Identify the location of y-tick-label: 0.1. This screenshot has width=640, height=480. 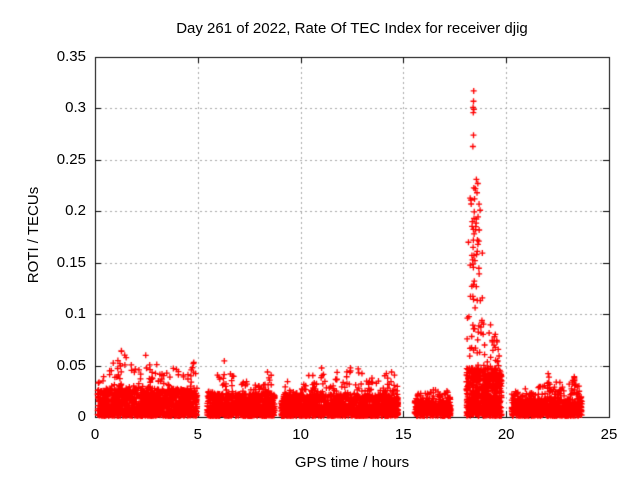
(75, 314).